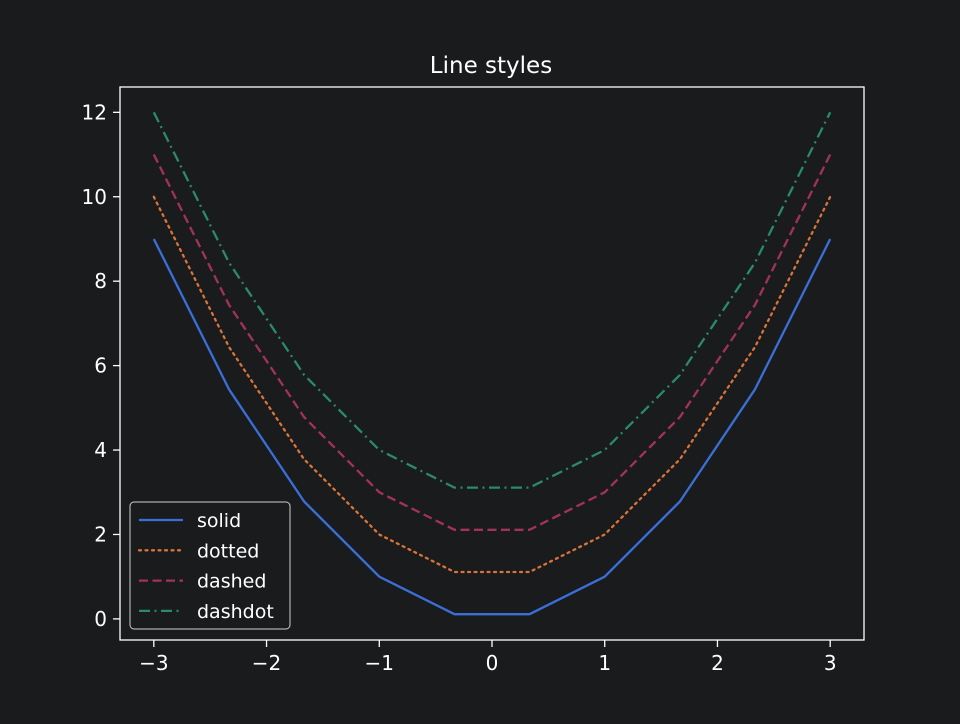 This screenshot has width=960, height=724. Describe the element at coordinates (94, 197) in the screenshot. I see `y-tick-label: 10` at that location.